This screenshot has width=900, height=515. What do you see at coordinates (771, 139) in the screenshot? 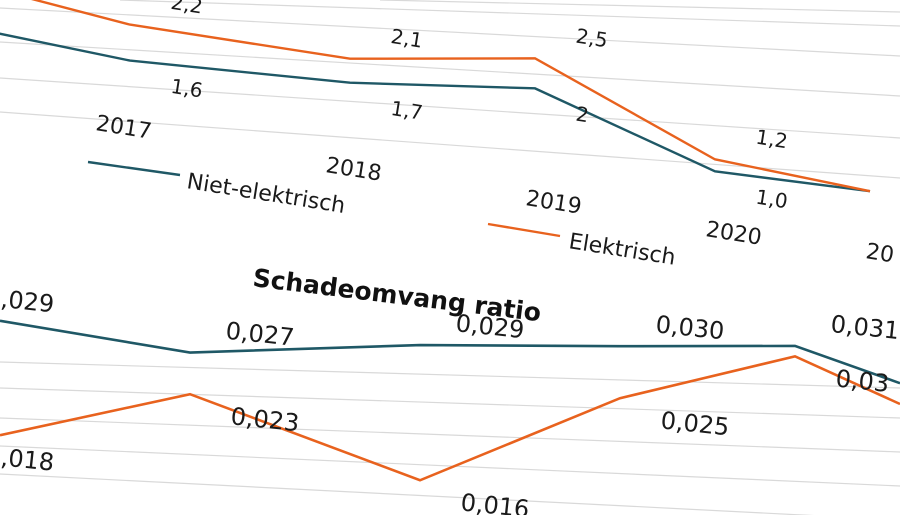
I see `data-label: 1,2` at bounding box center [771, 139].